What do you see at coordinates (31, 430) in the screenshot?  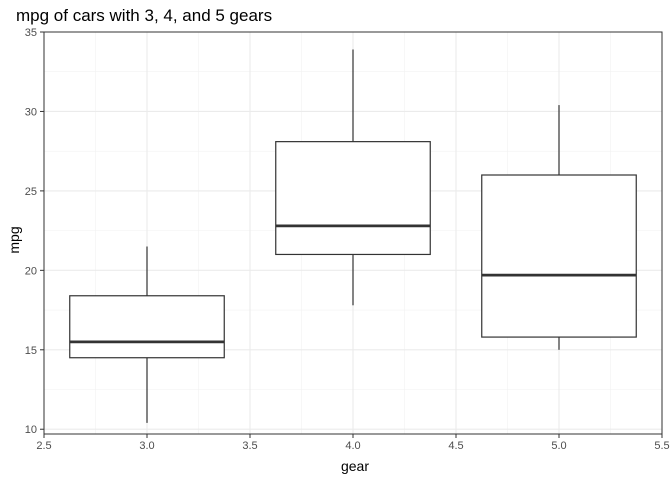 I see `y-tick-label: 10` at bounding box center [31, 430].